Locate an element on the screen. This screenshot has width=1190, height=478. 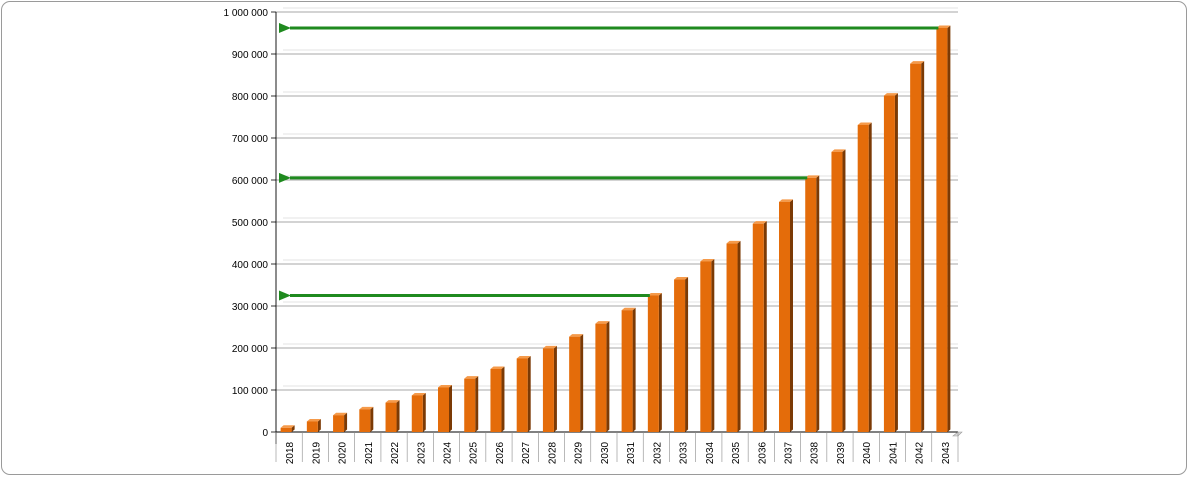
x-tick-label: 2028 is located at coordinates (552, 452).